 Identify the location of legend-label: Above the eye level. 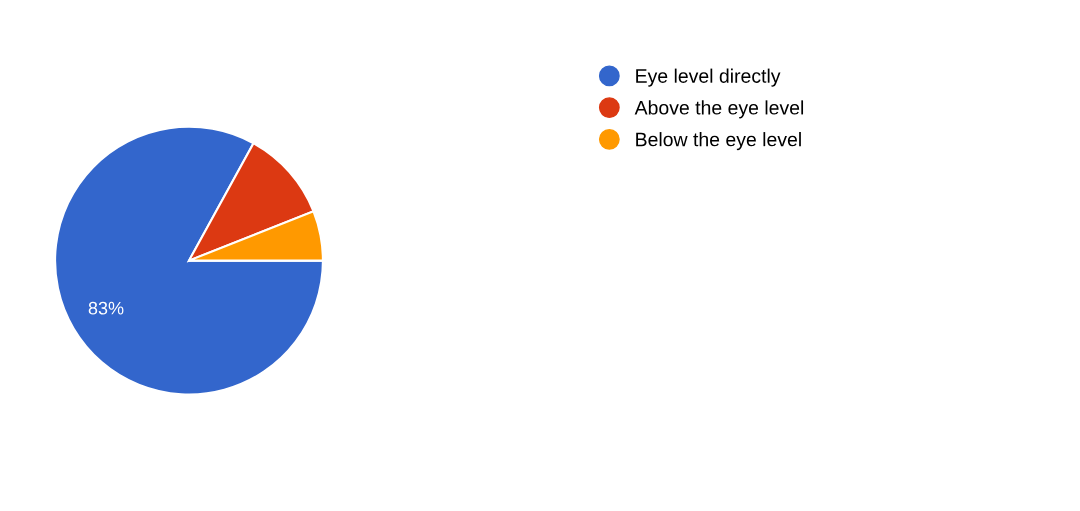
(719, 109).